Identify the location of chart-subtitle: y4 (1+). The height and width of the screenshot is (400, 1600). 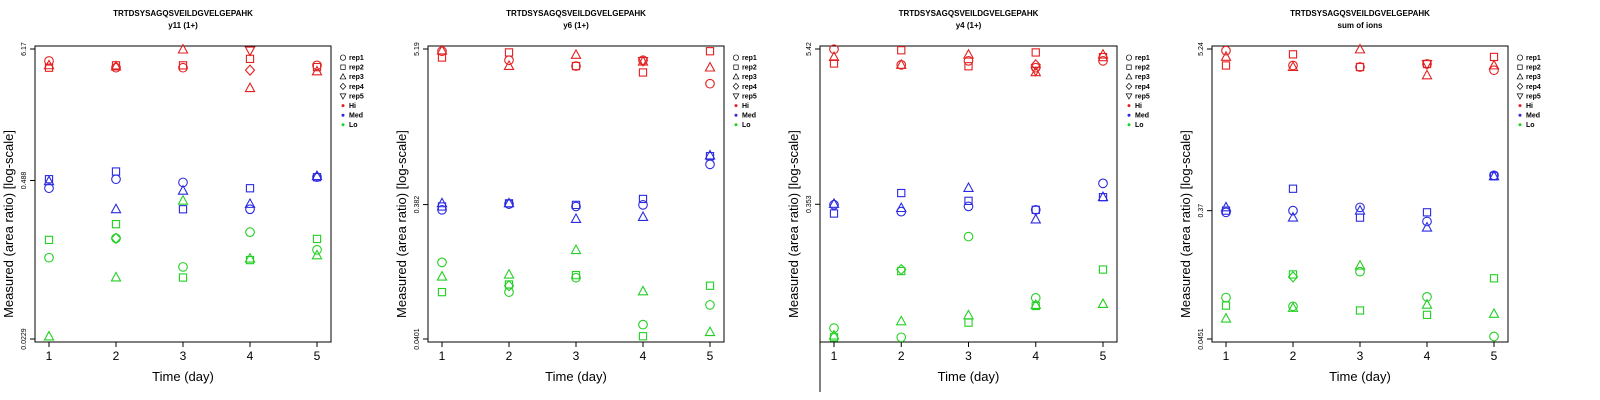
(969, 25).